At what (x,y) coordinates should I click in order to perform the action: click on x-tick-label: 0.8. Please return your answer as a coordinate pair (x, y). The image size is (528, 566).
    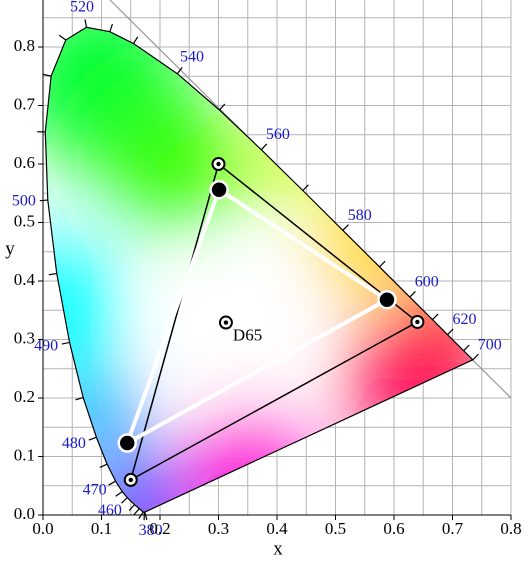
    Looking at the image, I should click on (510, 528).